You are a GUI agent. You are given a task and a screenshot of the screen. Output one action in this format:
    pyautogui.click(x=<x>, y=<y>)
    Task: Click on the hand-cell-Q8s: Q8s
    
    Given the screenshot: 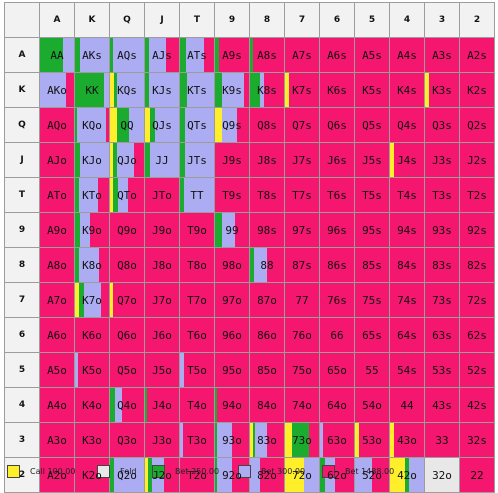 What is the action you would take?
    pyautogui.click(x=267, y=125)
    